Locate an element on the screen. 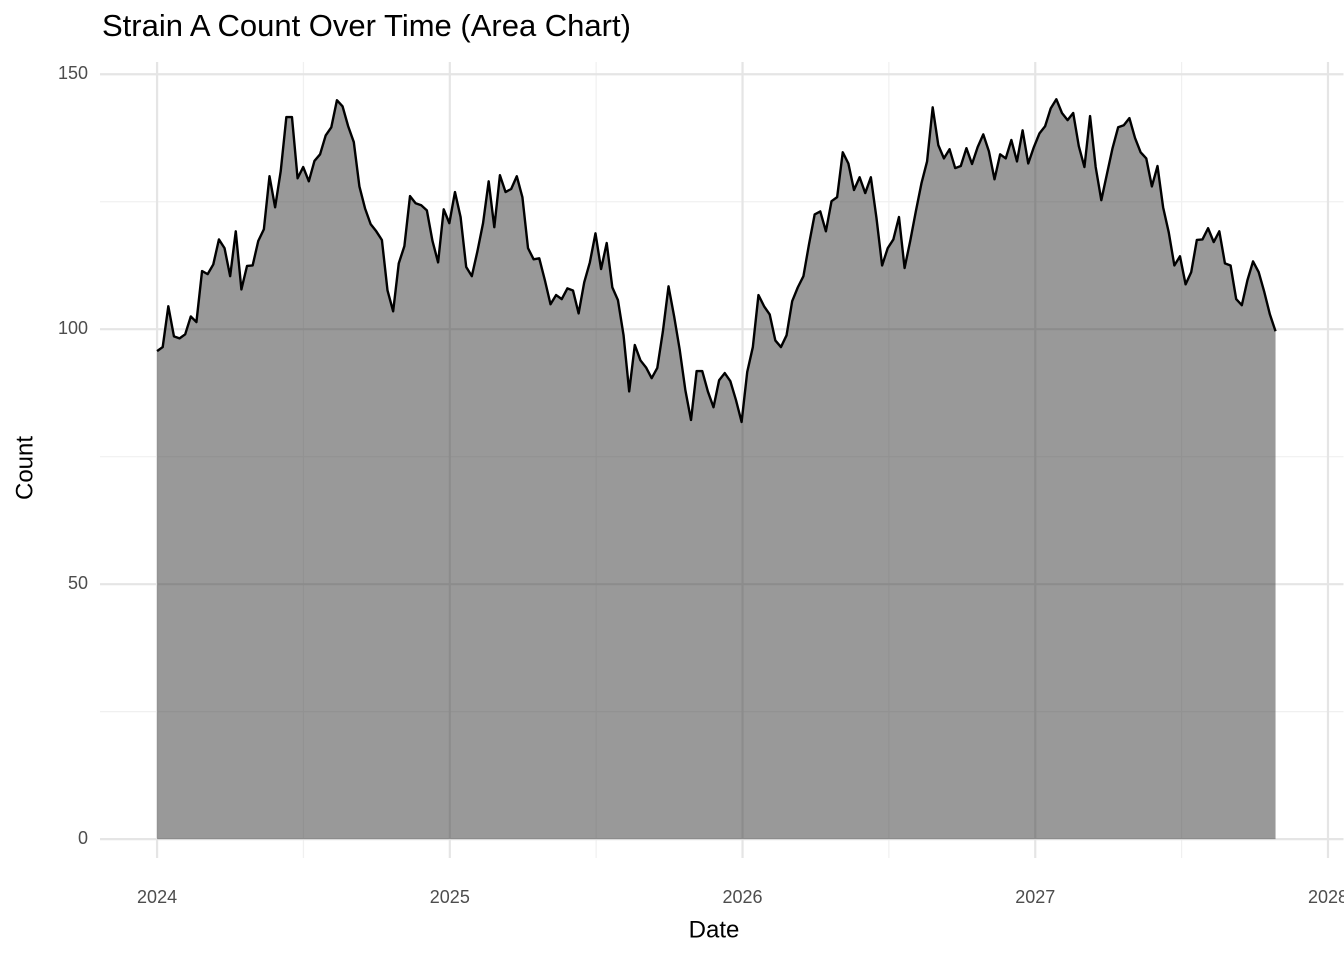 This screenshot has height=960, width=1344. y-tick-label: 0 is located at coordinates (83, 838).